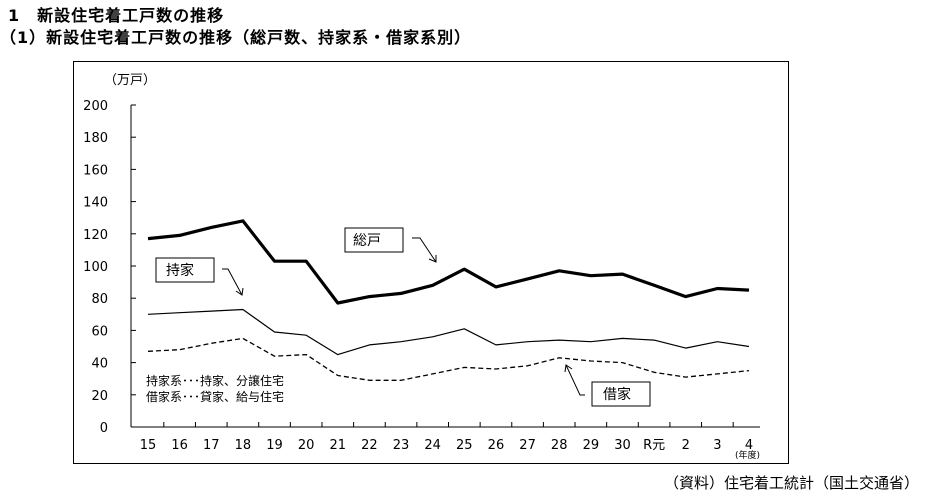 This screenshot has width=931, height=499. Describe the element at coordinates (95, 106) in the screenshot. I see `y-tick-label: 200` at that location.